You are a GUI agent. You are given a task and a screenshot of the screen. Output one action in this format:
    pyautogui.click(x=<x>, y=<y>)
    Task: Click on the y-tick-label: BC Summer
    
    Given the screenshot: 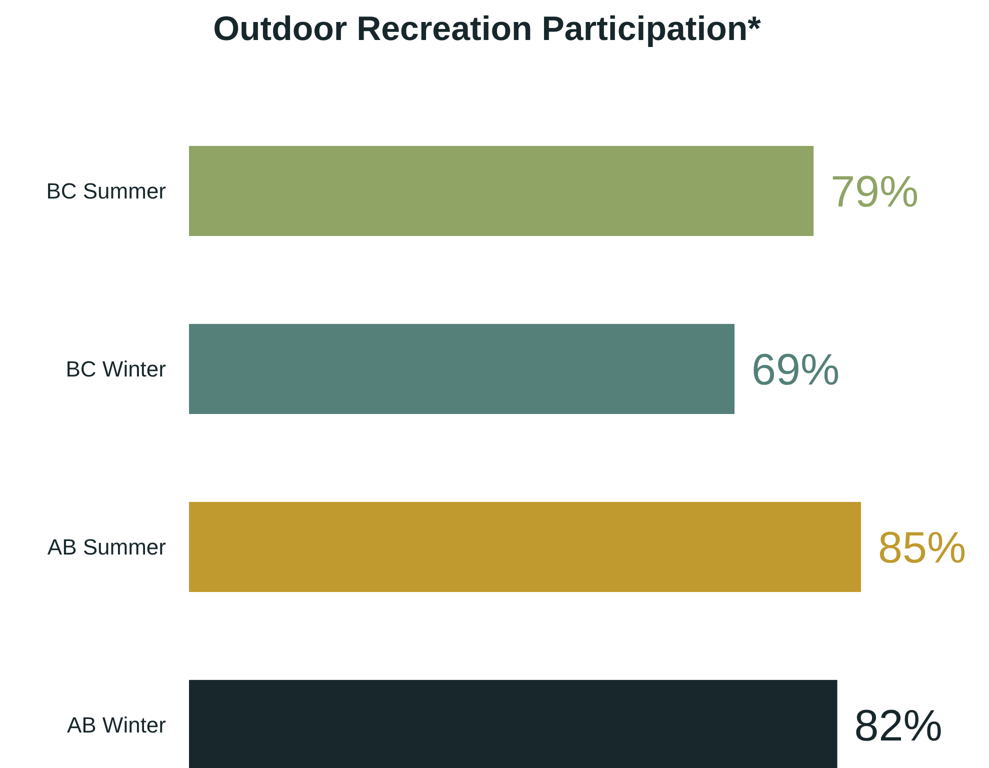 What is the action you would take?
    pyautogui.click(x=106, y=191)
    